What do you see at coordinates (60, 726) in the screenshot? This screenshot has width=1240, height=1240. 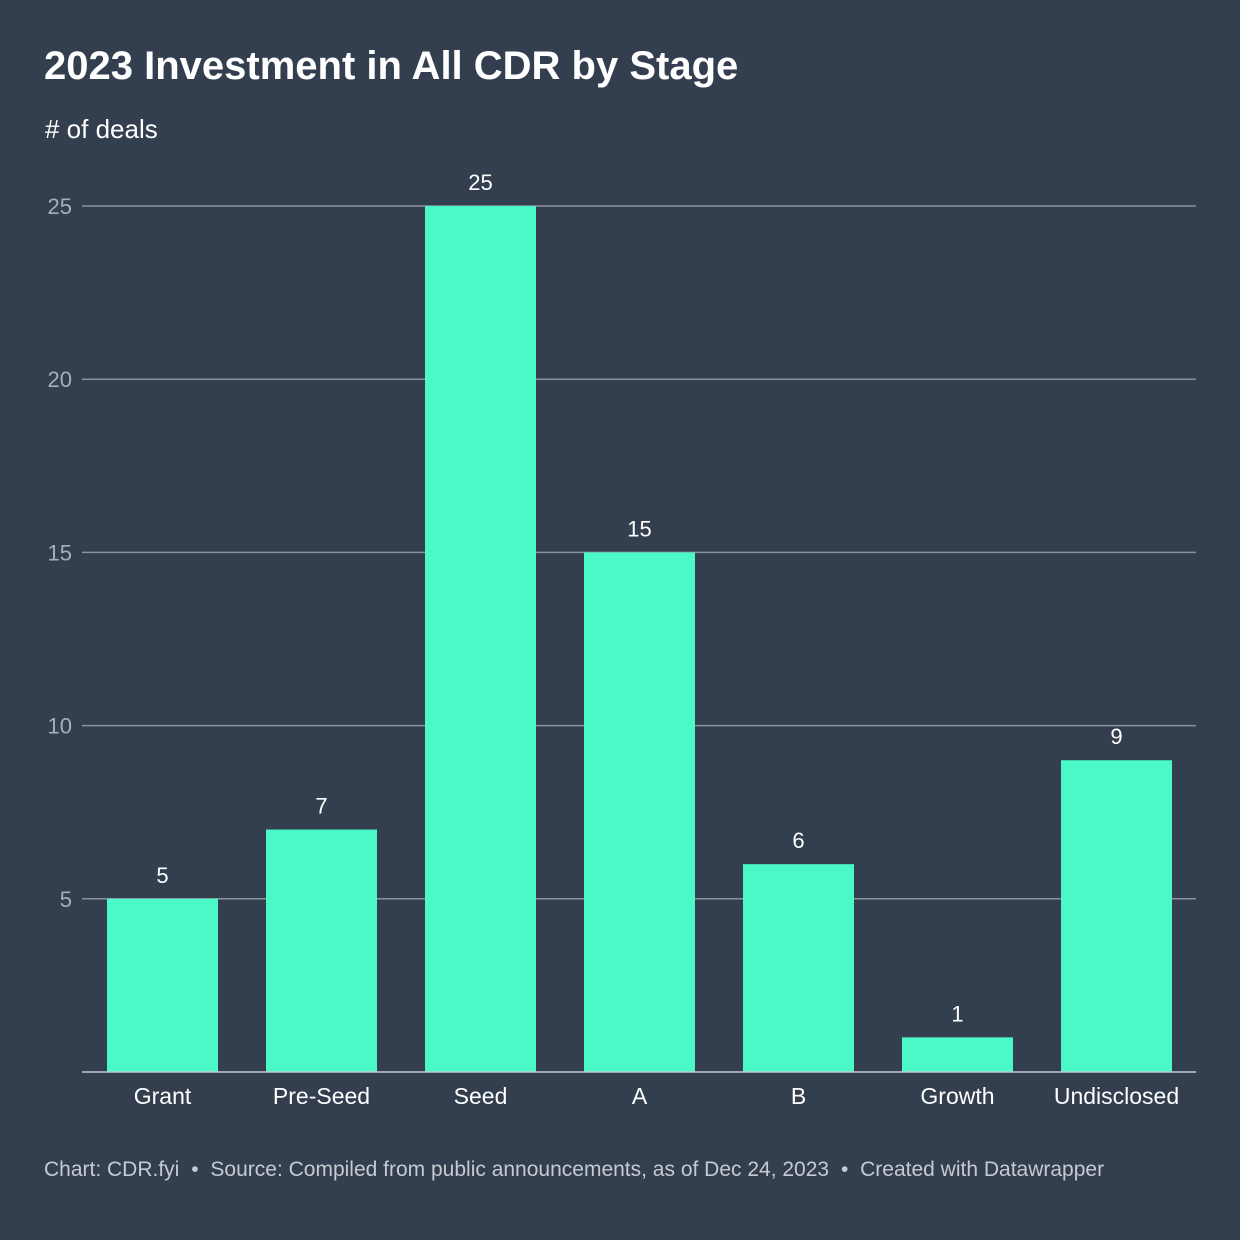 I see `y-tick-label: 10` at bounding box center [60, 726].